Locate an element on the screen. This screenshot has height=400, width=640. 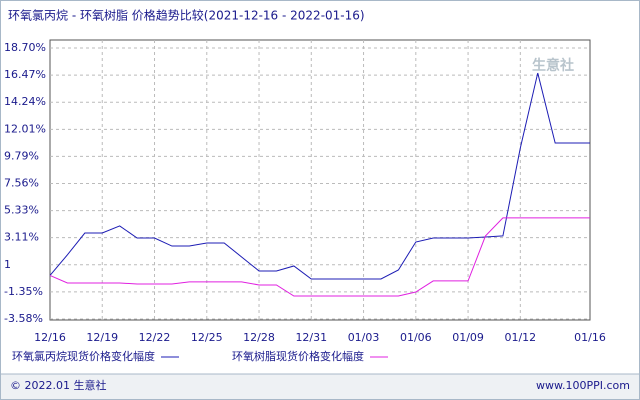
x-tick-label: 12/19 is located at coordinates (102, 337).